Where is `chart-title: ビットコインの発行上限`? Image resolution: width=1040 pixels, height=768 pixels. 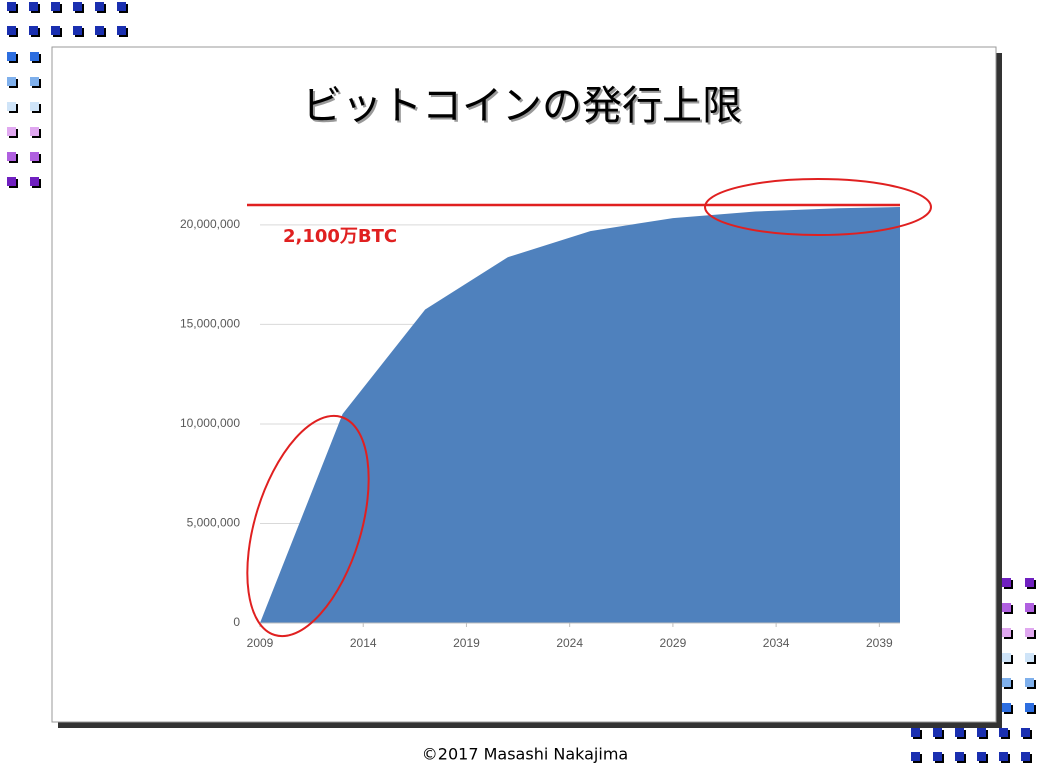
chart-title: ビットコインの発行上限 is located at coordinates (522, 106).